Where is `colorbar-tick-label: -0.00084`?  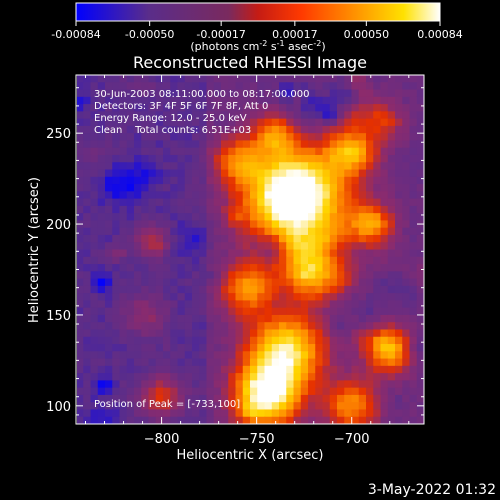
colorbar-tick-label: -0.00084 is located at coordinates (75, 34).